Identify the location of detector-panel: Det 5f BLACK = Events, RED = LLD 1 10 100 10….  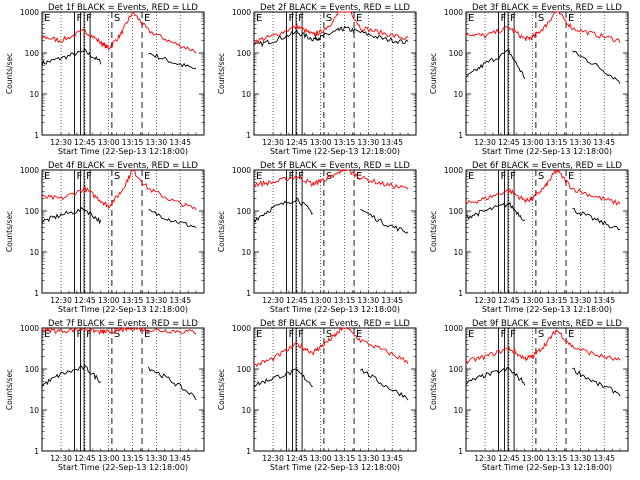
(317, 237).